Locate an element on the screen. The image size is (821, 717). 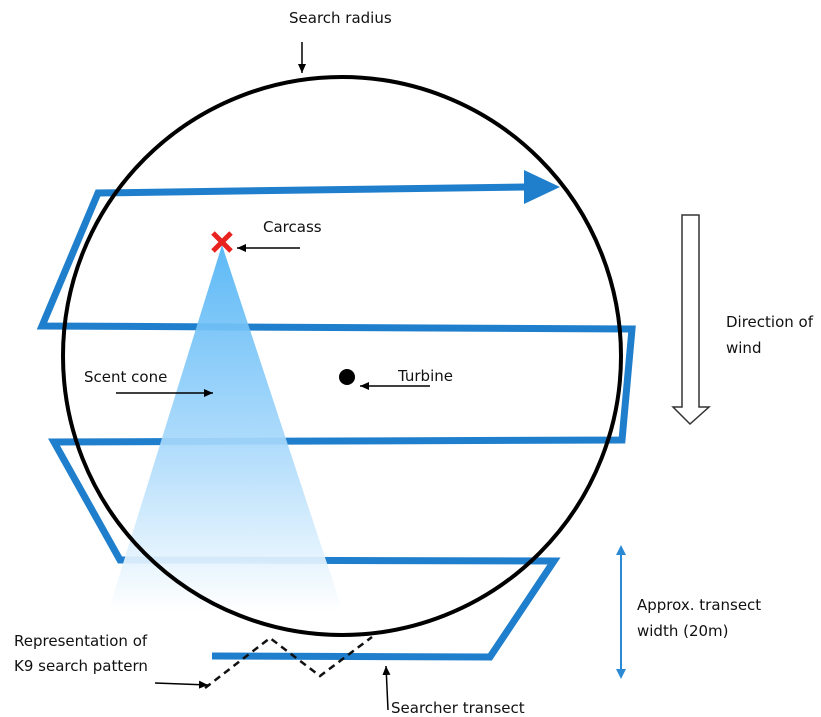
carcass-x-mark-icon is located at coordinates (222, 242).